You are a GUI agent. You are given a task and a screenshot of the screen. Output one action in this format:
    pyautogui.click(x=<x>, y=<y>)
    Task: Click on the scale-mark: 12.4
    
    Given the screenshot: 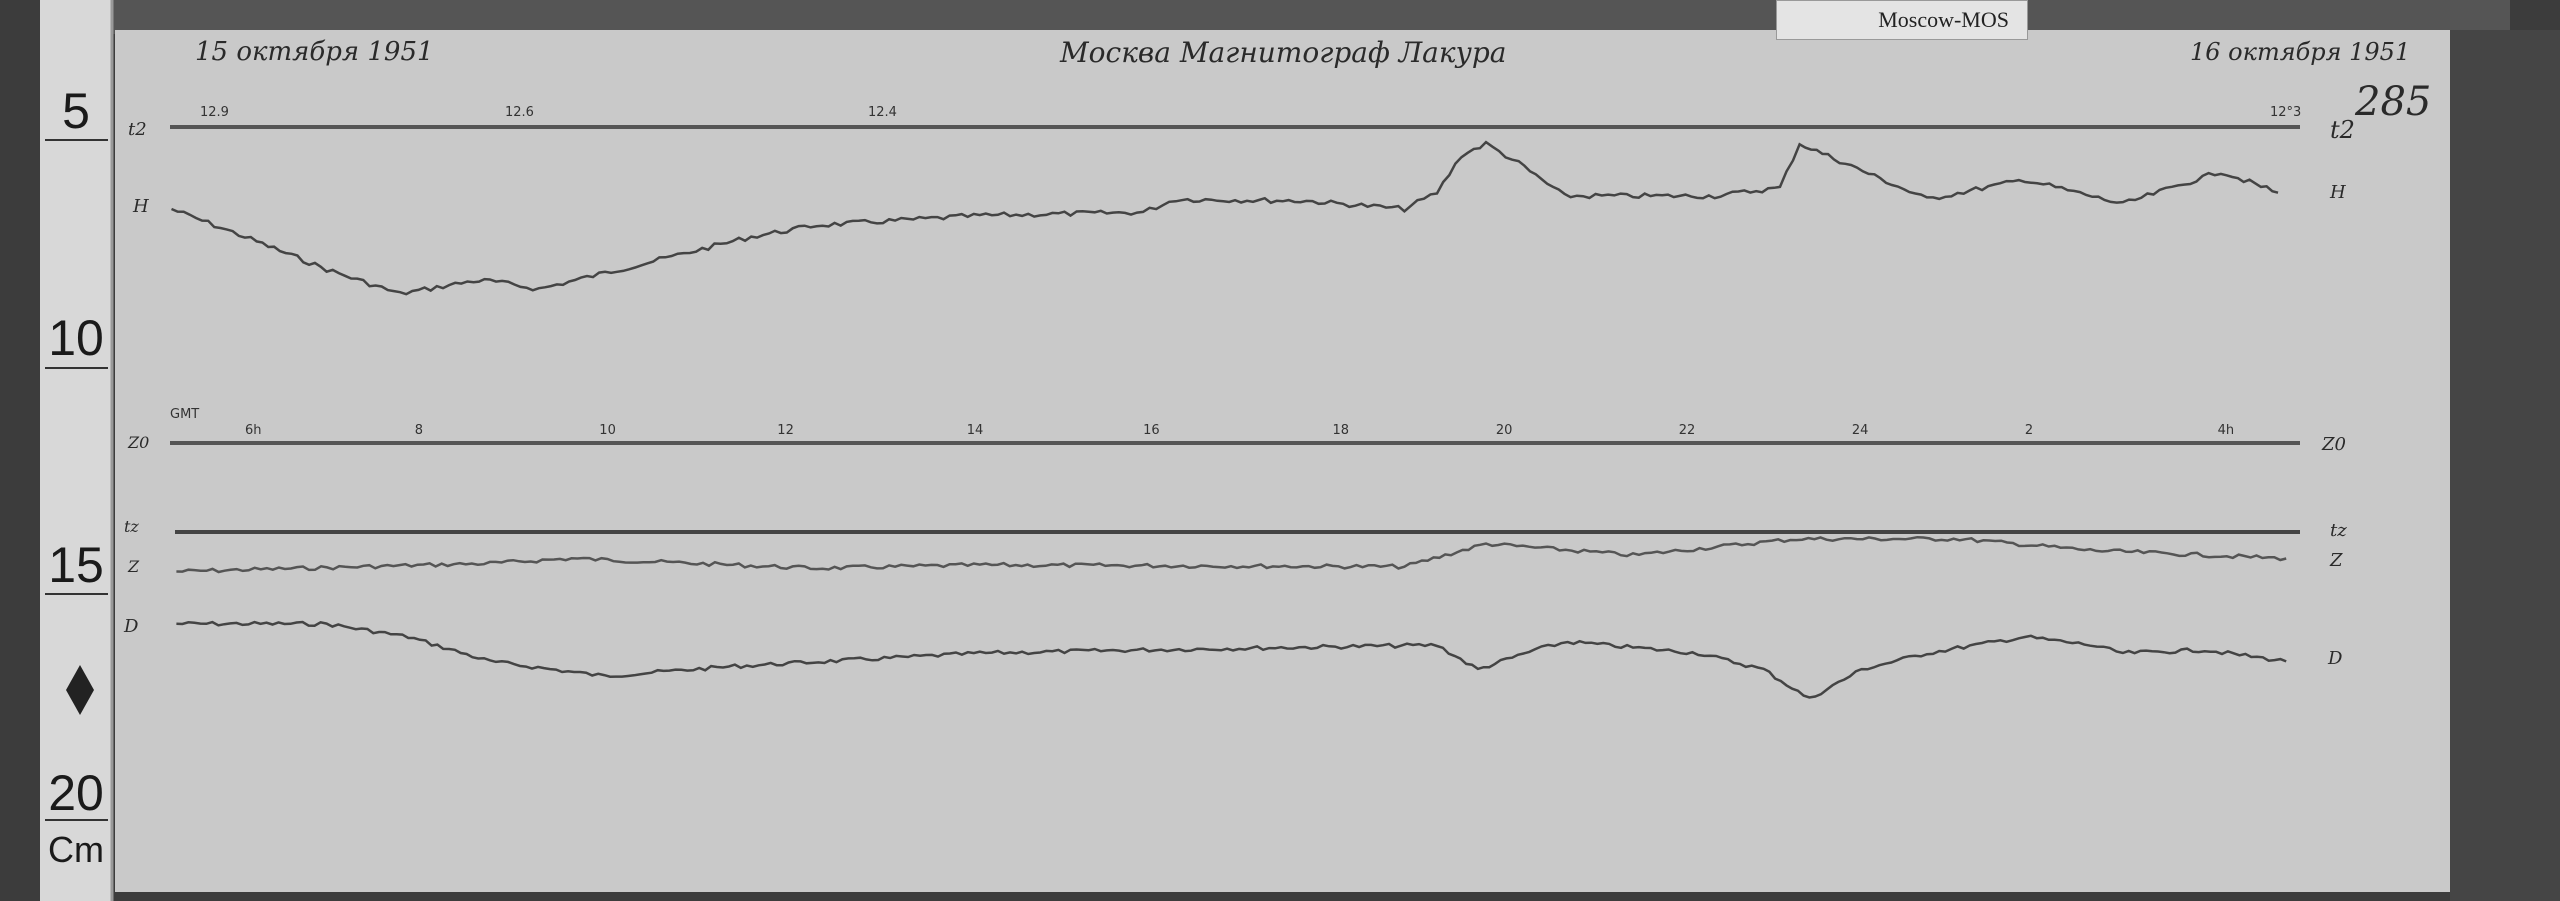 What is the action you would take?
    pyautogui.click(x=882, y=112)
    